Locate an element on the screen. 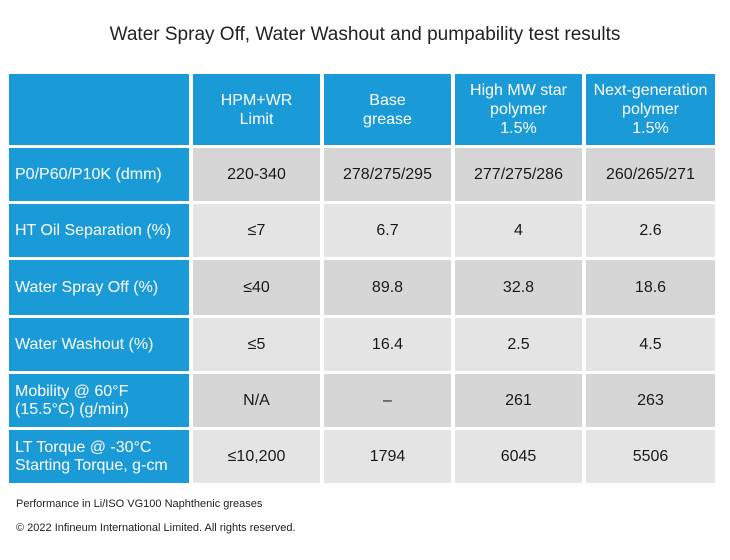 The image size is (730, 560). table-row: Water Spray Off (%) ≤40 89.8 32.8 18.6 is located at coordinates (362, 287).